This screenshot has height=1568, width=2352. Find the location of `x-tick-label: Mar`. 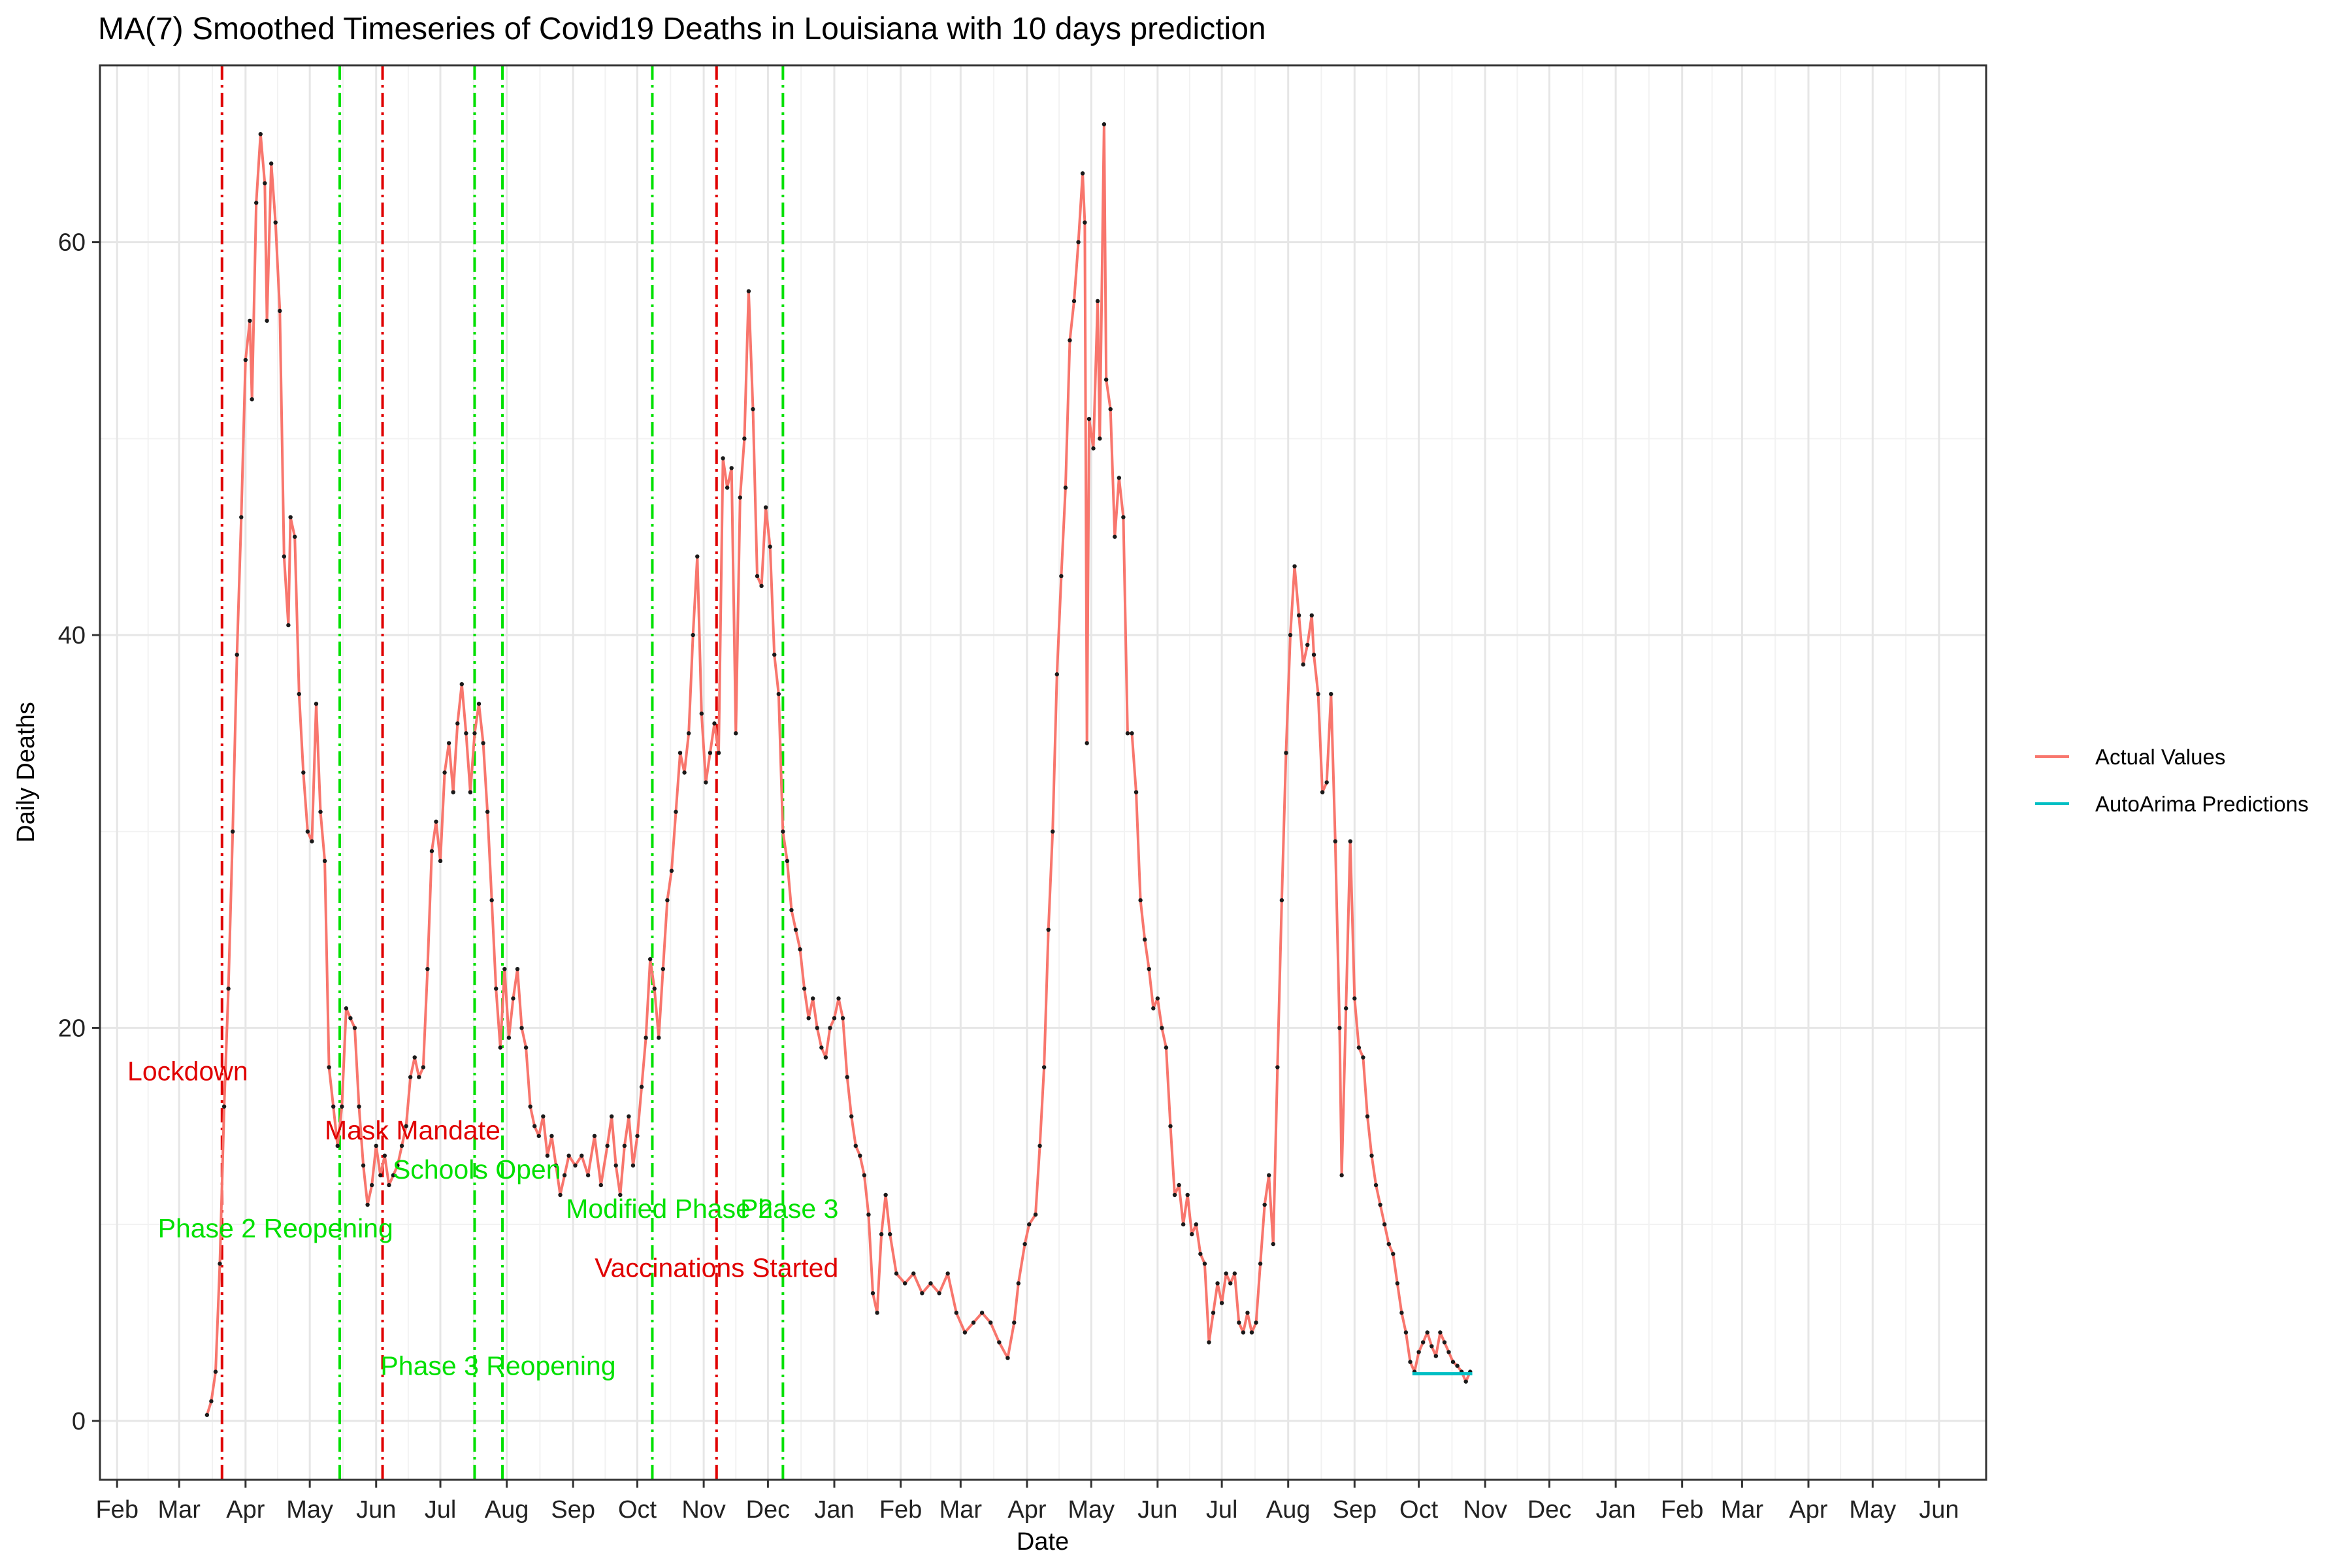

x-tick-label: Mar is located at coordinates (1742, 1510).